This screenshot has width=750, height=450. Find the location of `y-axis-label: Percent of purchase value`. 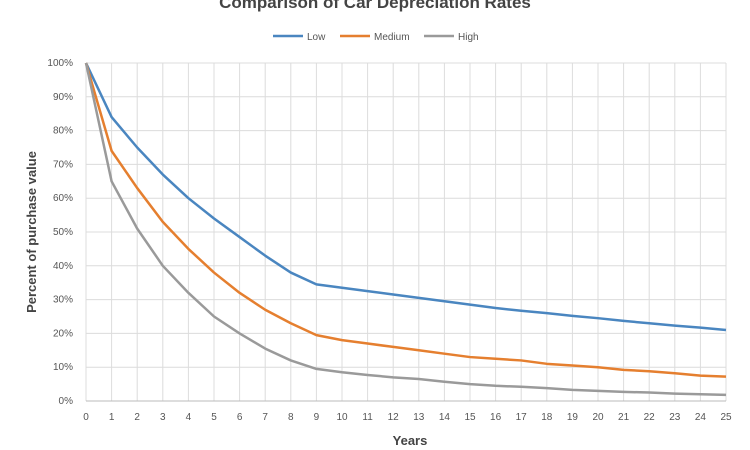

y-axis-label: Percent of purchase value is located at coordinates (31, 232).